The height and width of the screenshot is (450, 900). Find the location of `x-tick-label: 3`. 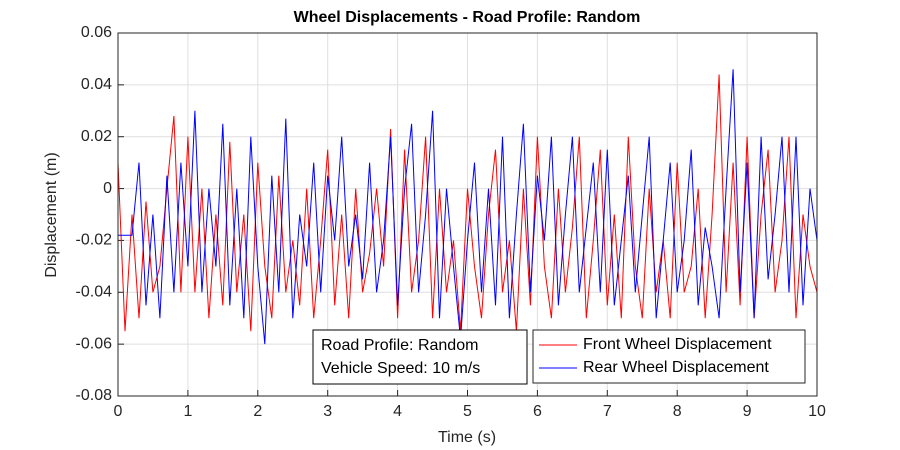

x-tick-label: 3 is located at coordinates (327, 411).